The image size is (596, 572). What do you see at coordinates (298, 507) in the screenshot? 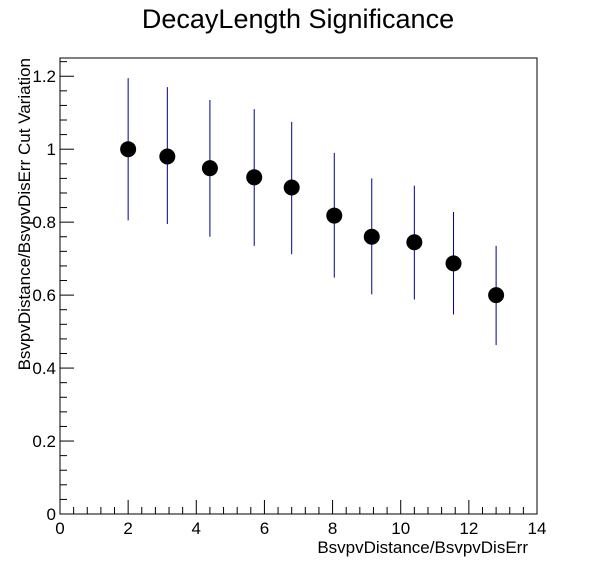
I see `x-axis-ticks` at bounding box center [298, 507].